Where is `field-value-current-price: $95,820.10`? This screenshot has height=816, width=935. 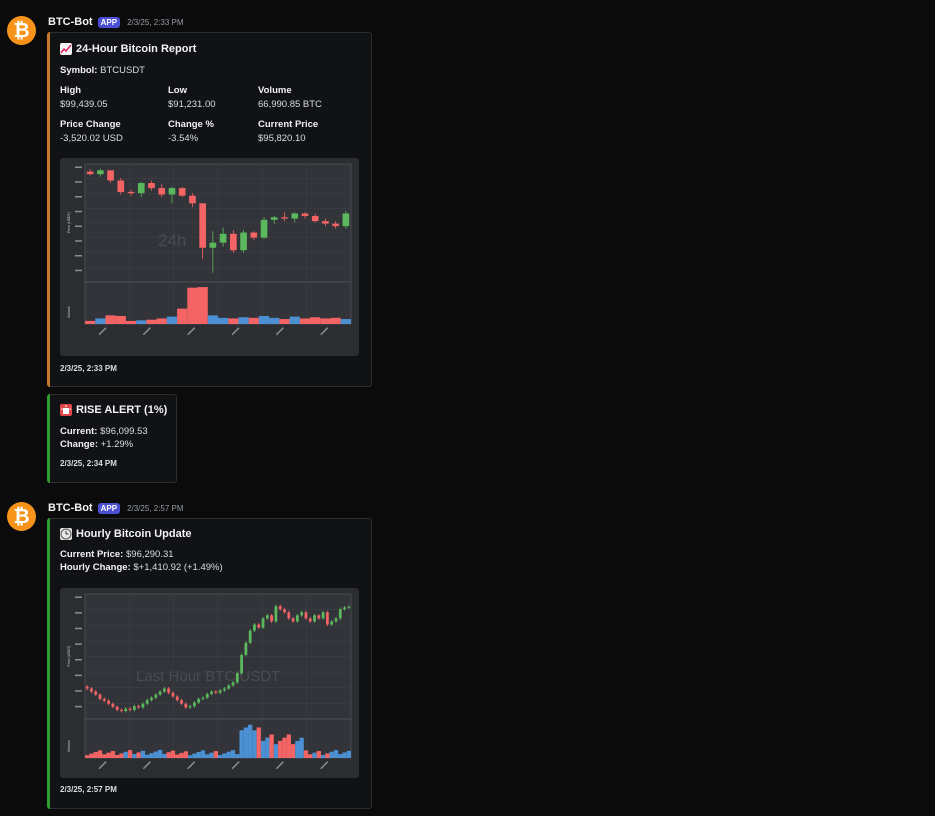 field-value-current-price: $95,820.10 is located at coordinates (282, 138).